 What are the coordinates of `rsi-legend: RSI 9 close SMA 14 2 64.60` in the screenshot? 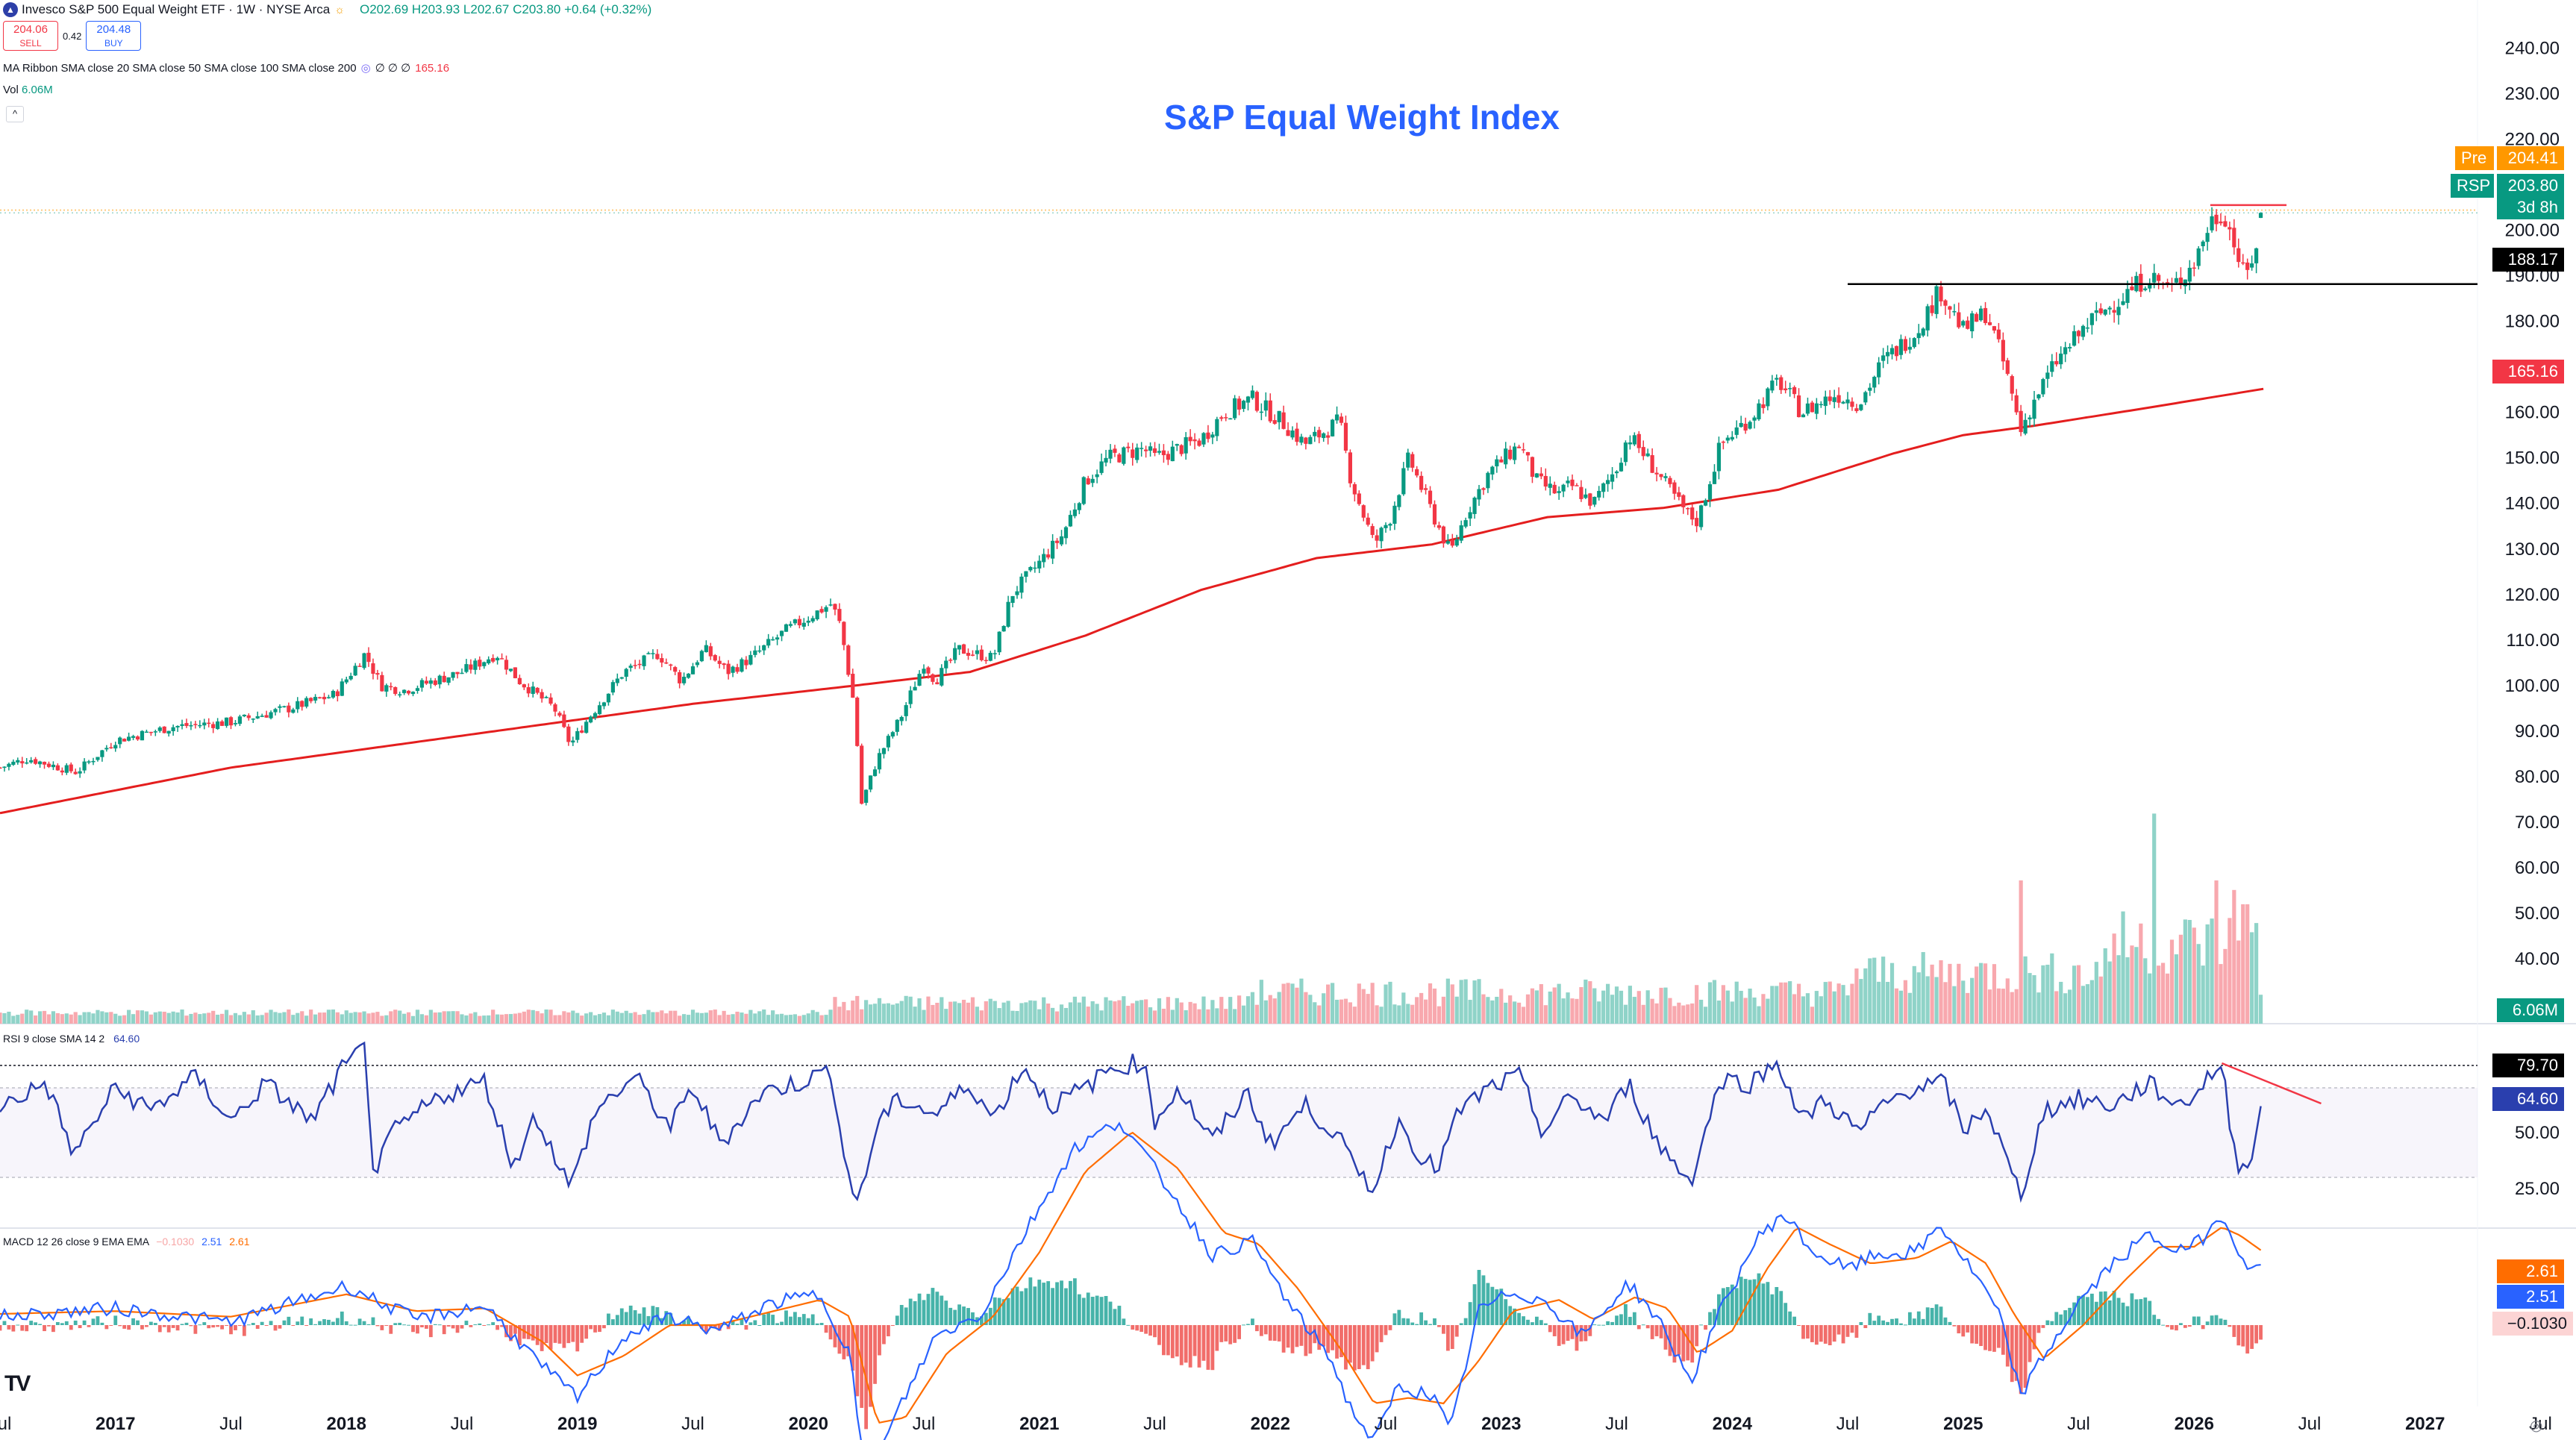 It's located at (71, 1039).